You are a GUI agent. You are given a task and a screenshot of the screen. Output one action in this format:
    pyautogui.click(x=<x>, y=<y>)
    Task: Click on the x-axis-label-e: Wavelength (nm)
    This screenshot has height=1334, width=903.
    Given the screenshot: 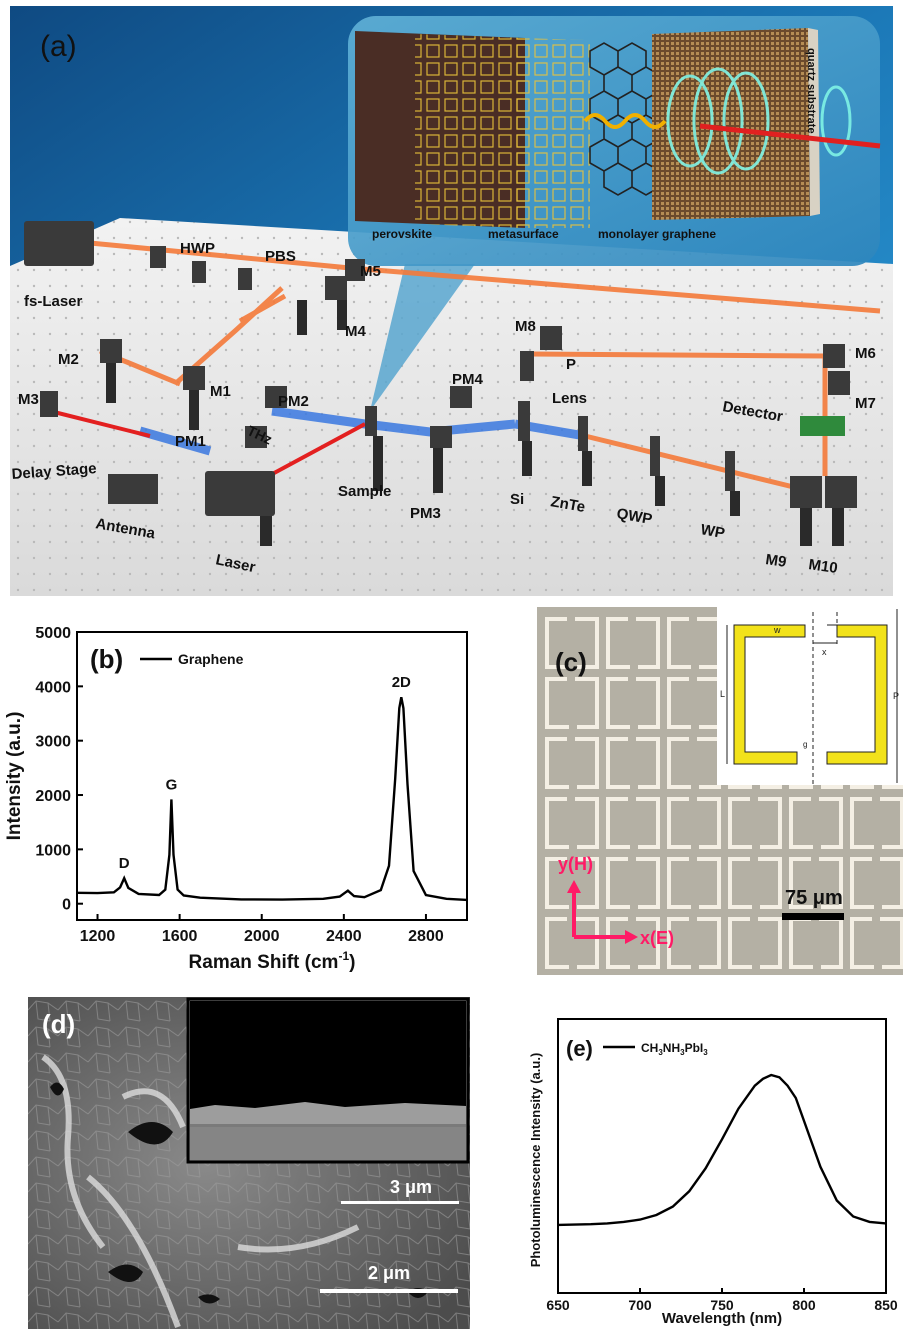 What is the action you would take?
    pyautogui.click(x=722, y=1318)
    